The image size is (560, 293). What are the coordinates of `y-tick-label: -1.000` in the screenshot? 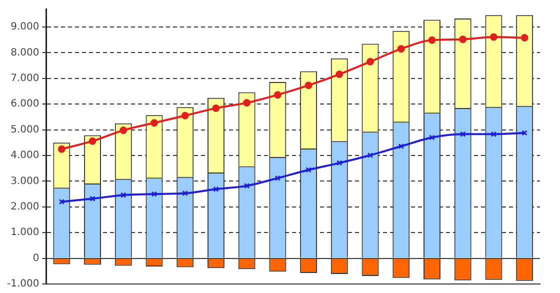 It's located at (23, 284).